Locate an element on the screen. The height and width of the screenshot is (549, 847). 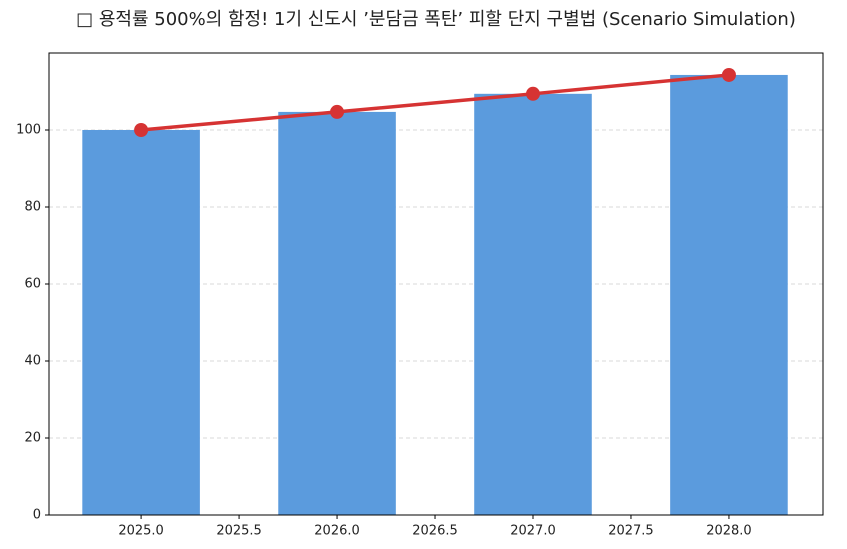
y-tick-label: 0 is located at coordinates (37, 515).